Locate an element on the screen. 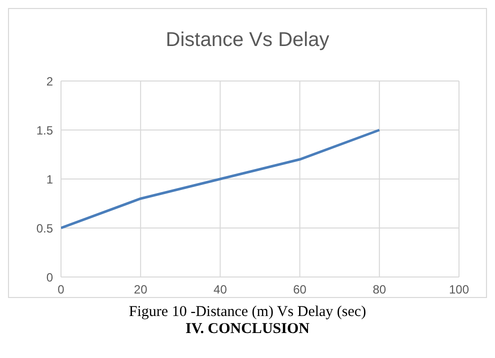 The image size is (495, 358). text: IV. CONCLUSION is located at coordinates (247, 329).